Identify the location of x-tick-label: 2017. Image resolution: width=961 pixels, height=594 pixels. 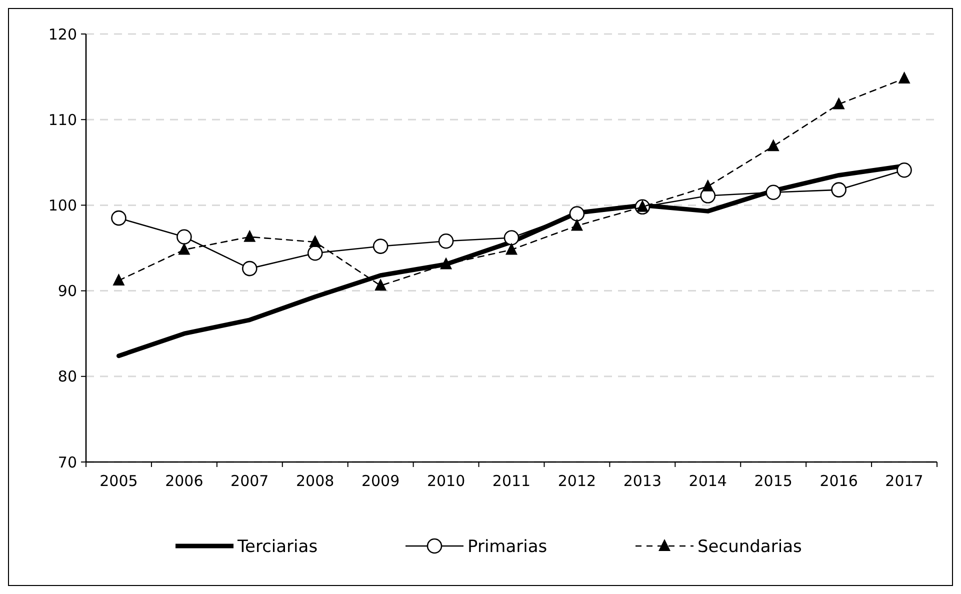
(904, 481).